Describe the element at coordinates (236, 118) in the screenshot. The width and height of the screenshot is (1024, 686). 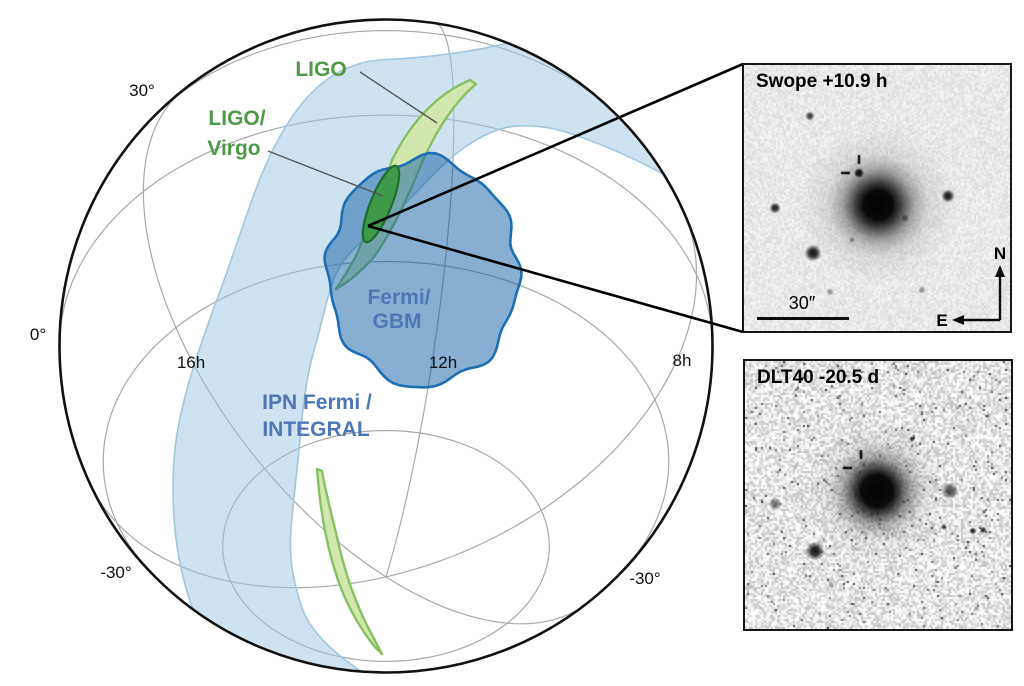
I see `ligo-virgo-label-line1: LIGO/` at that location.